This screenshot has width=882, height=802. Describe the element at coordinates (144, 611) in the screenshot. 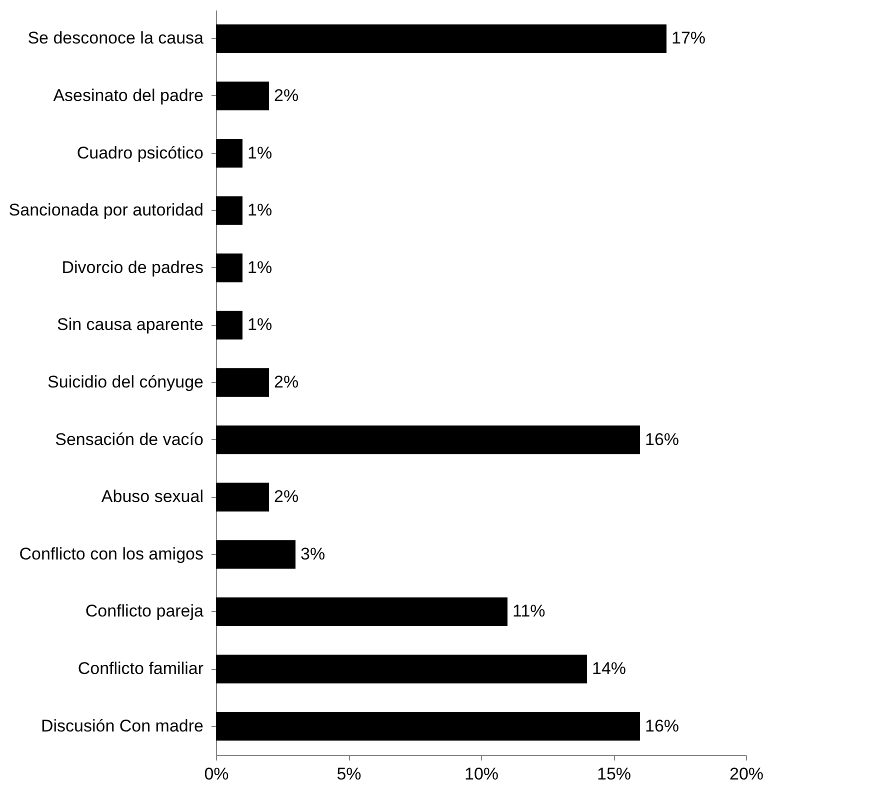

I see `y-tick-label: Conflicto pareja` at that location.